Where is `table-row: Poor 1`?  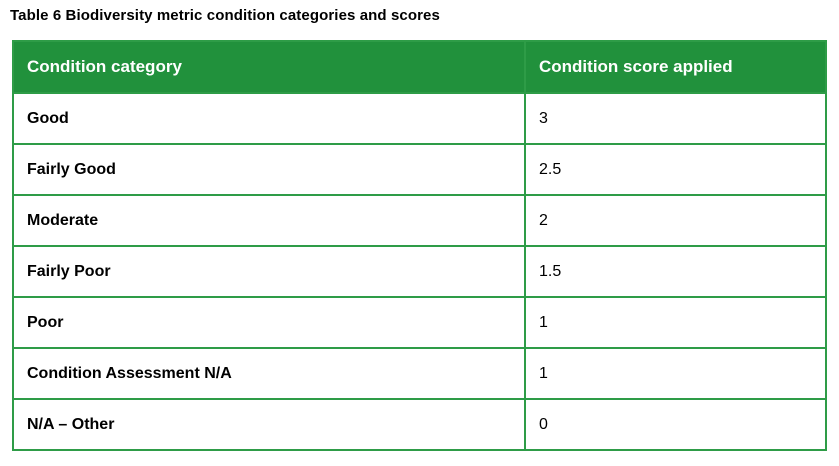
table-row: Poor 1 is located at coordinates (419, 322).